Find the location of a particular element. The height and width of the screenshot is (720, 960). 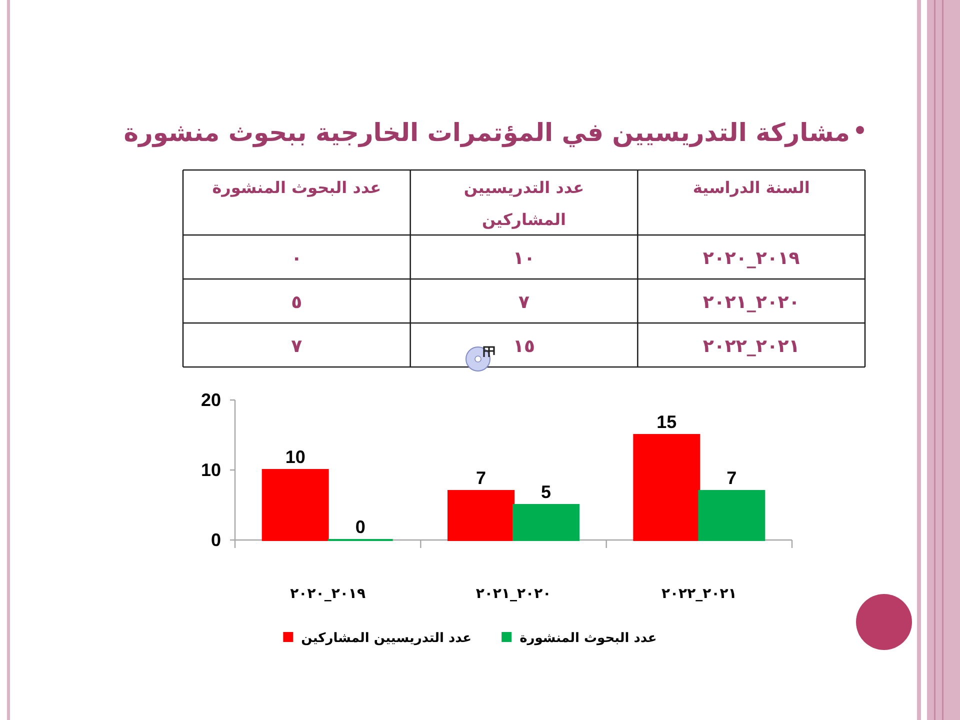

y-tick-label: 10 is located at coordinates (210, 470).